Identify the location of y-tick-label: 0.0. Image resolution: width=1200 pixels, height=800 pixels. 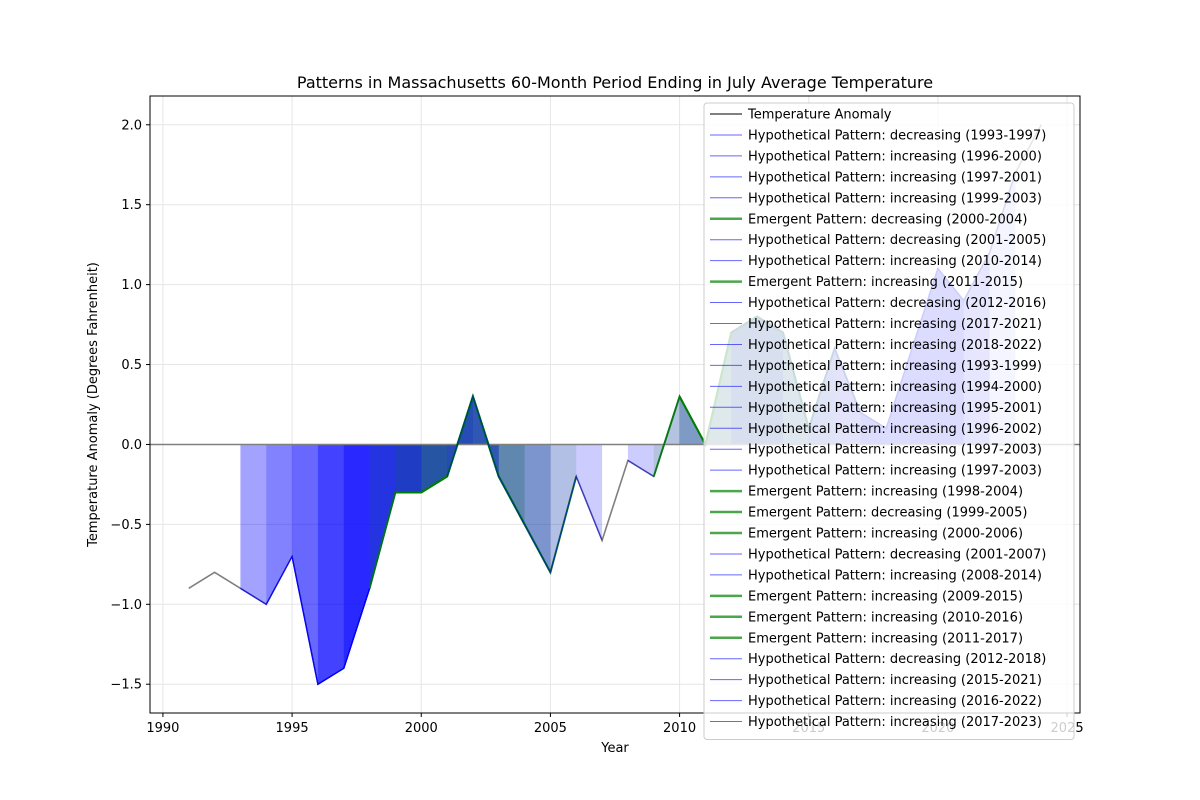
(131, 445).